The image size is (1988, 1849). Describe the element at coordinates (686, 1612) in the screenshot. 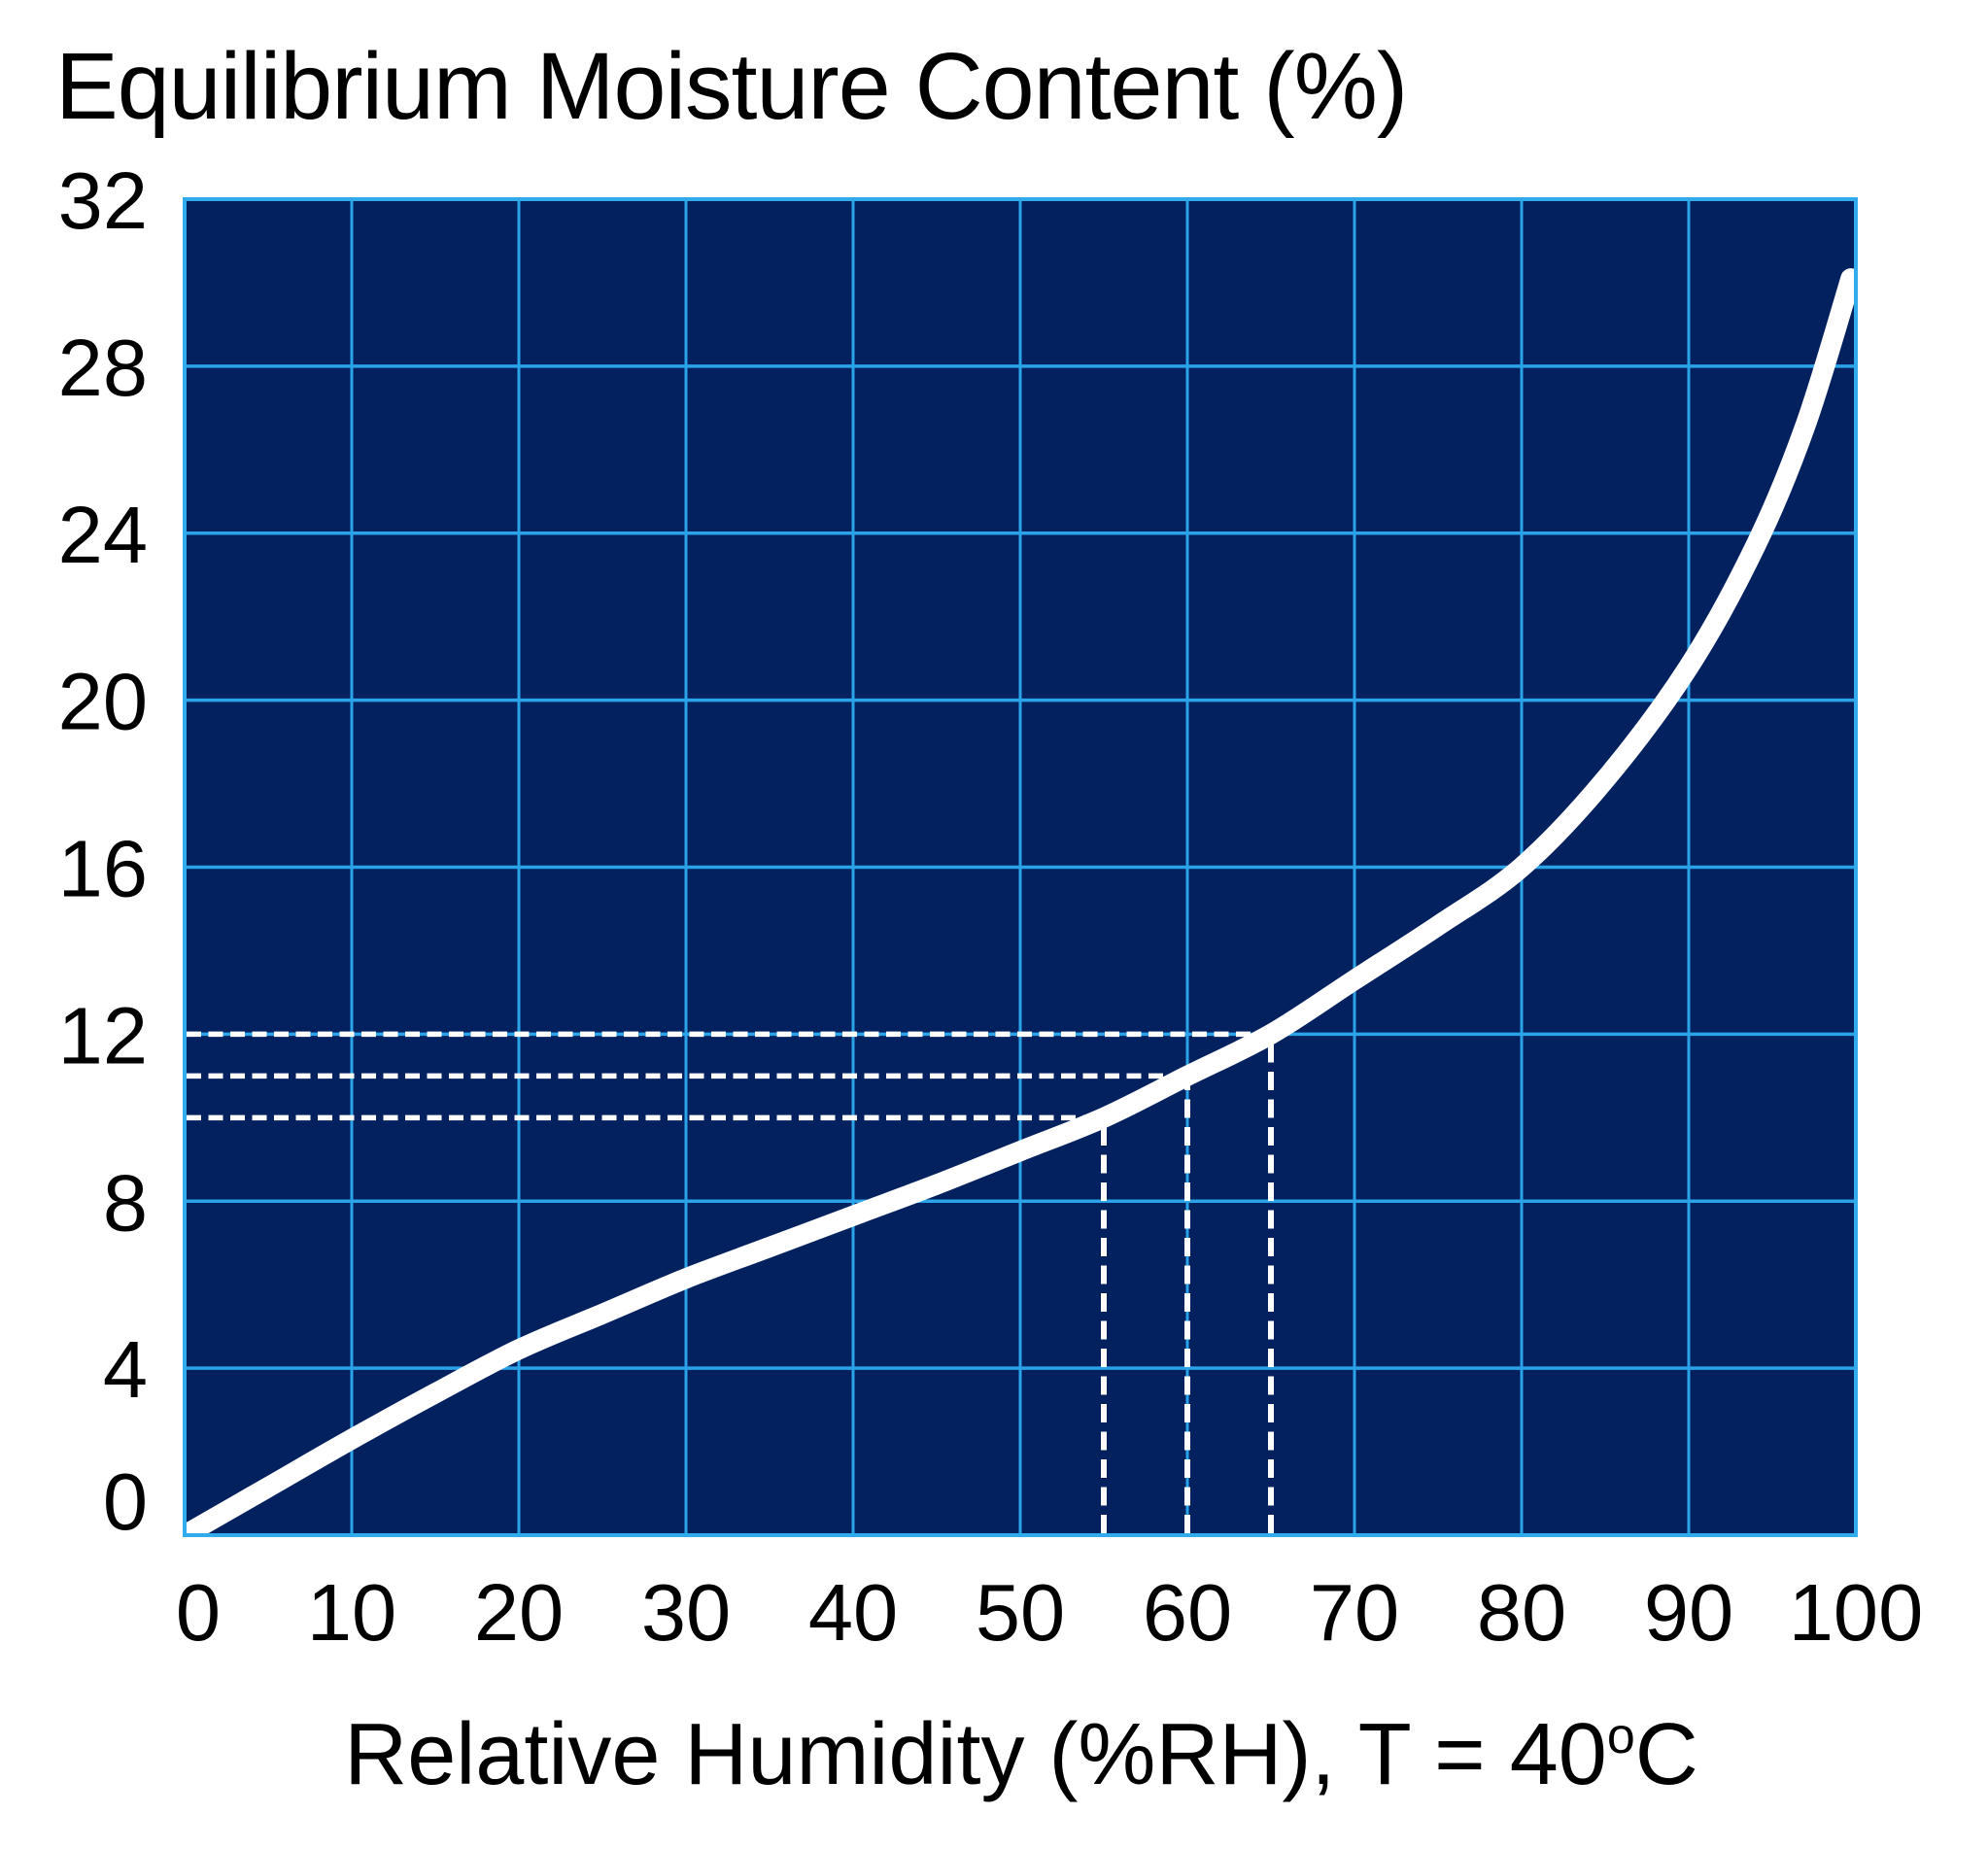

I see `x-tick-label: 30` at that location.